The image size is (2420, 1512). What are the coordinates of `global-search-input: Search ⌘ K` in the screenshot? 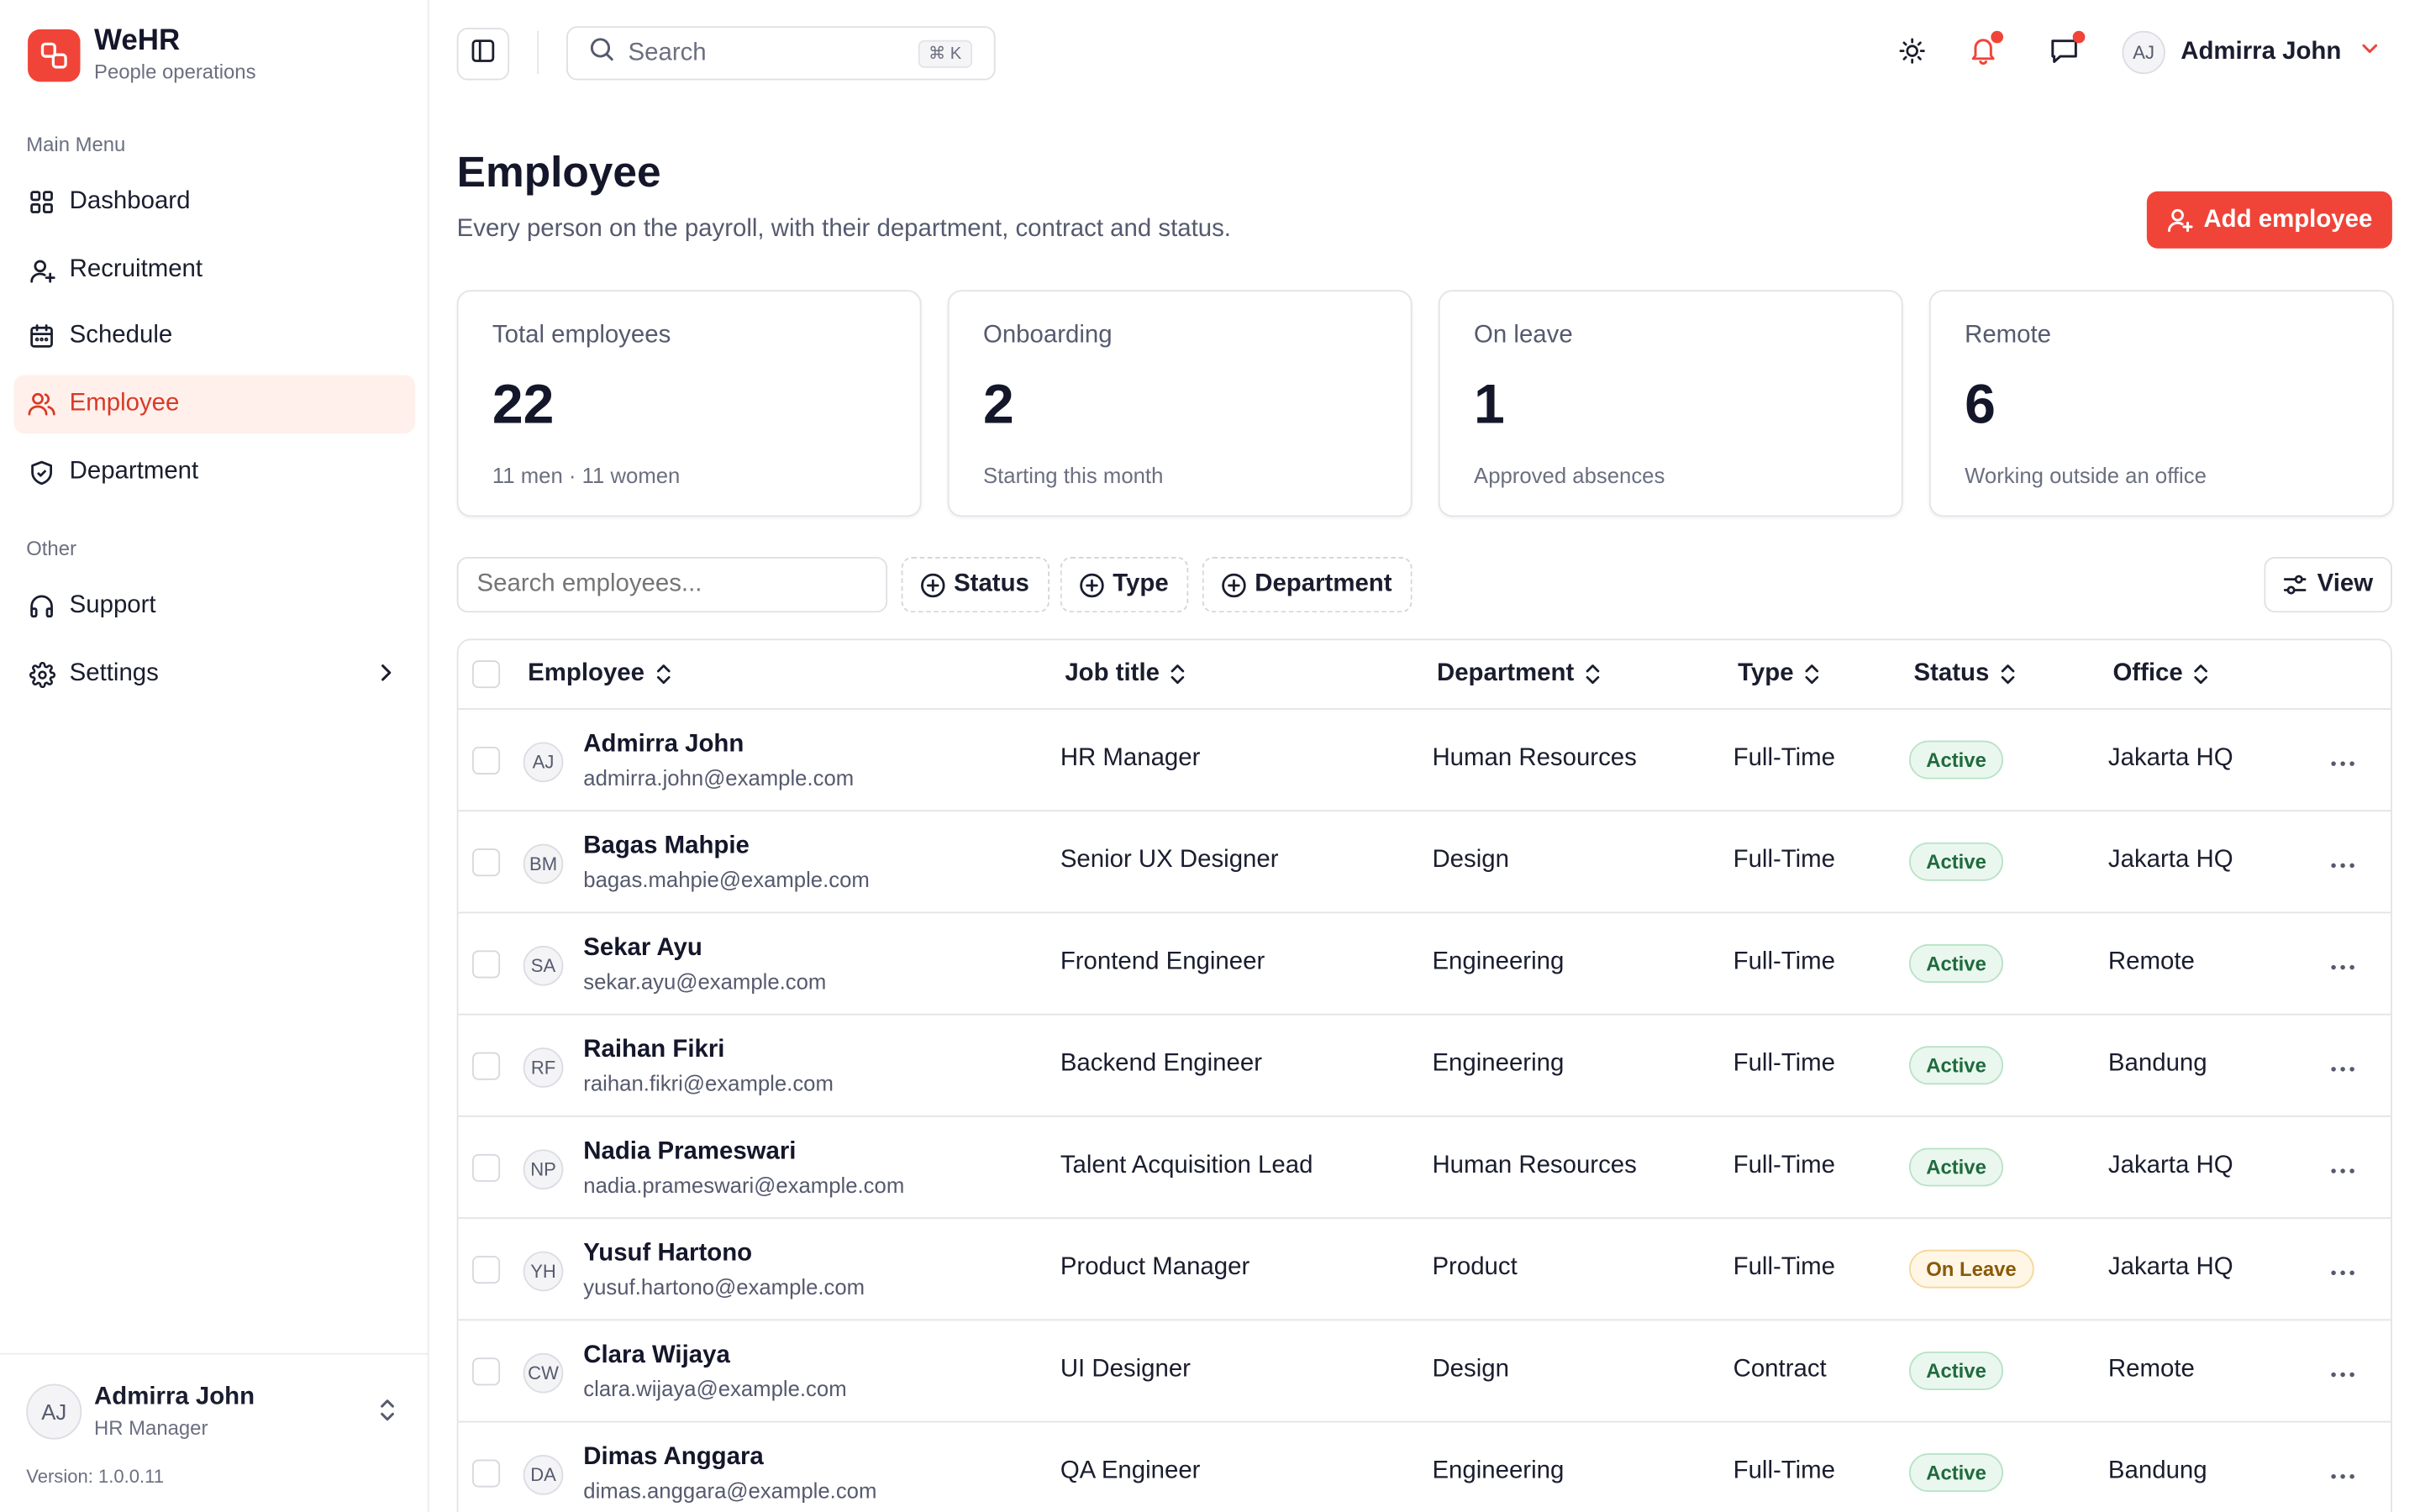 It's located at (781, 53).